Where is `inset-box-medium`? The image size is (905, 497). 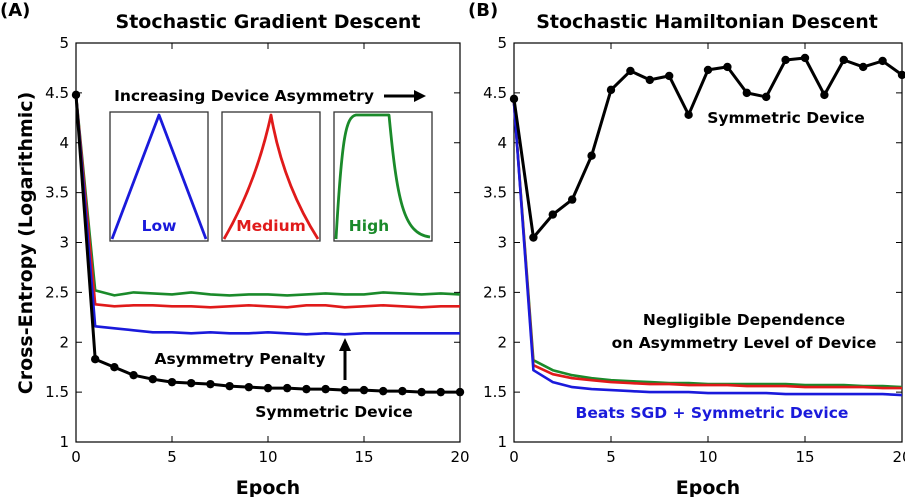 inset-box-medium is located at coordinates (271, 176).